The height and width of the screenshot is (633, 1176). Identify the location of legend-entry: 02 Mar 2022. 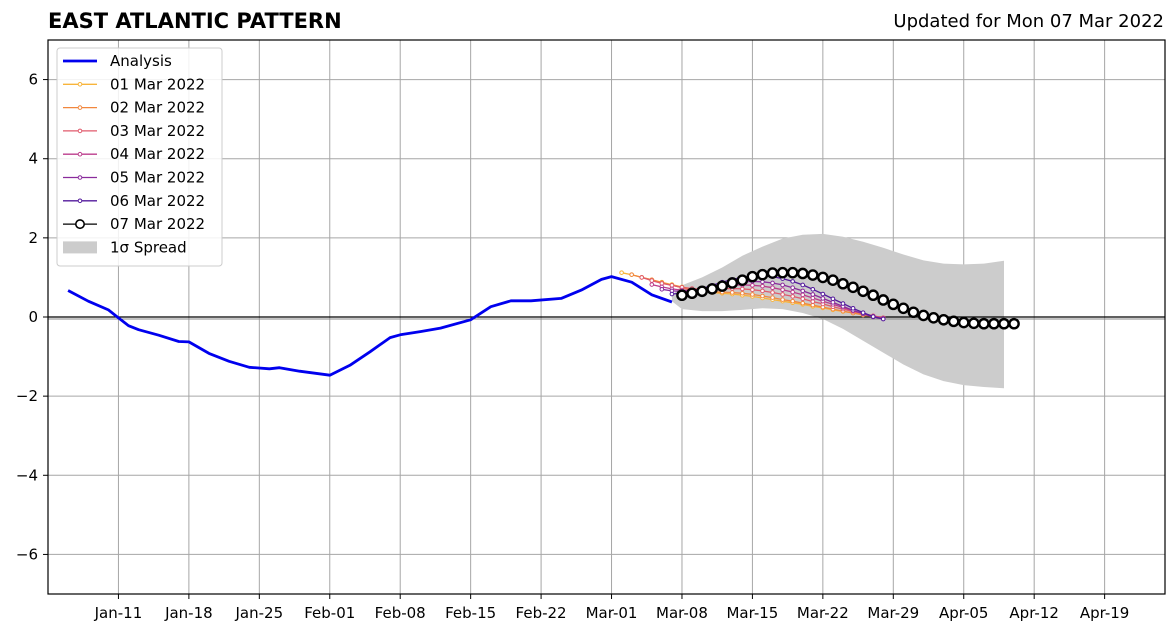
(134, 108).